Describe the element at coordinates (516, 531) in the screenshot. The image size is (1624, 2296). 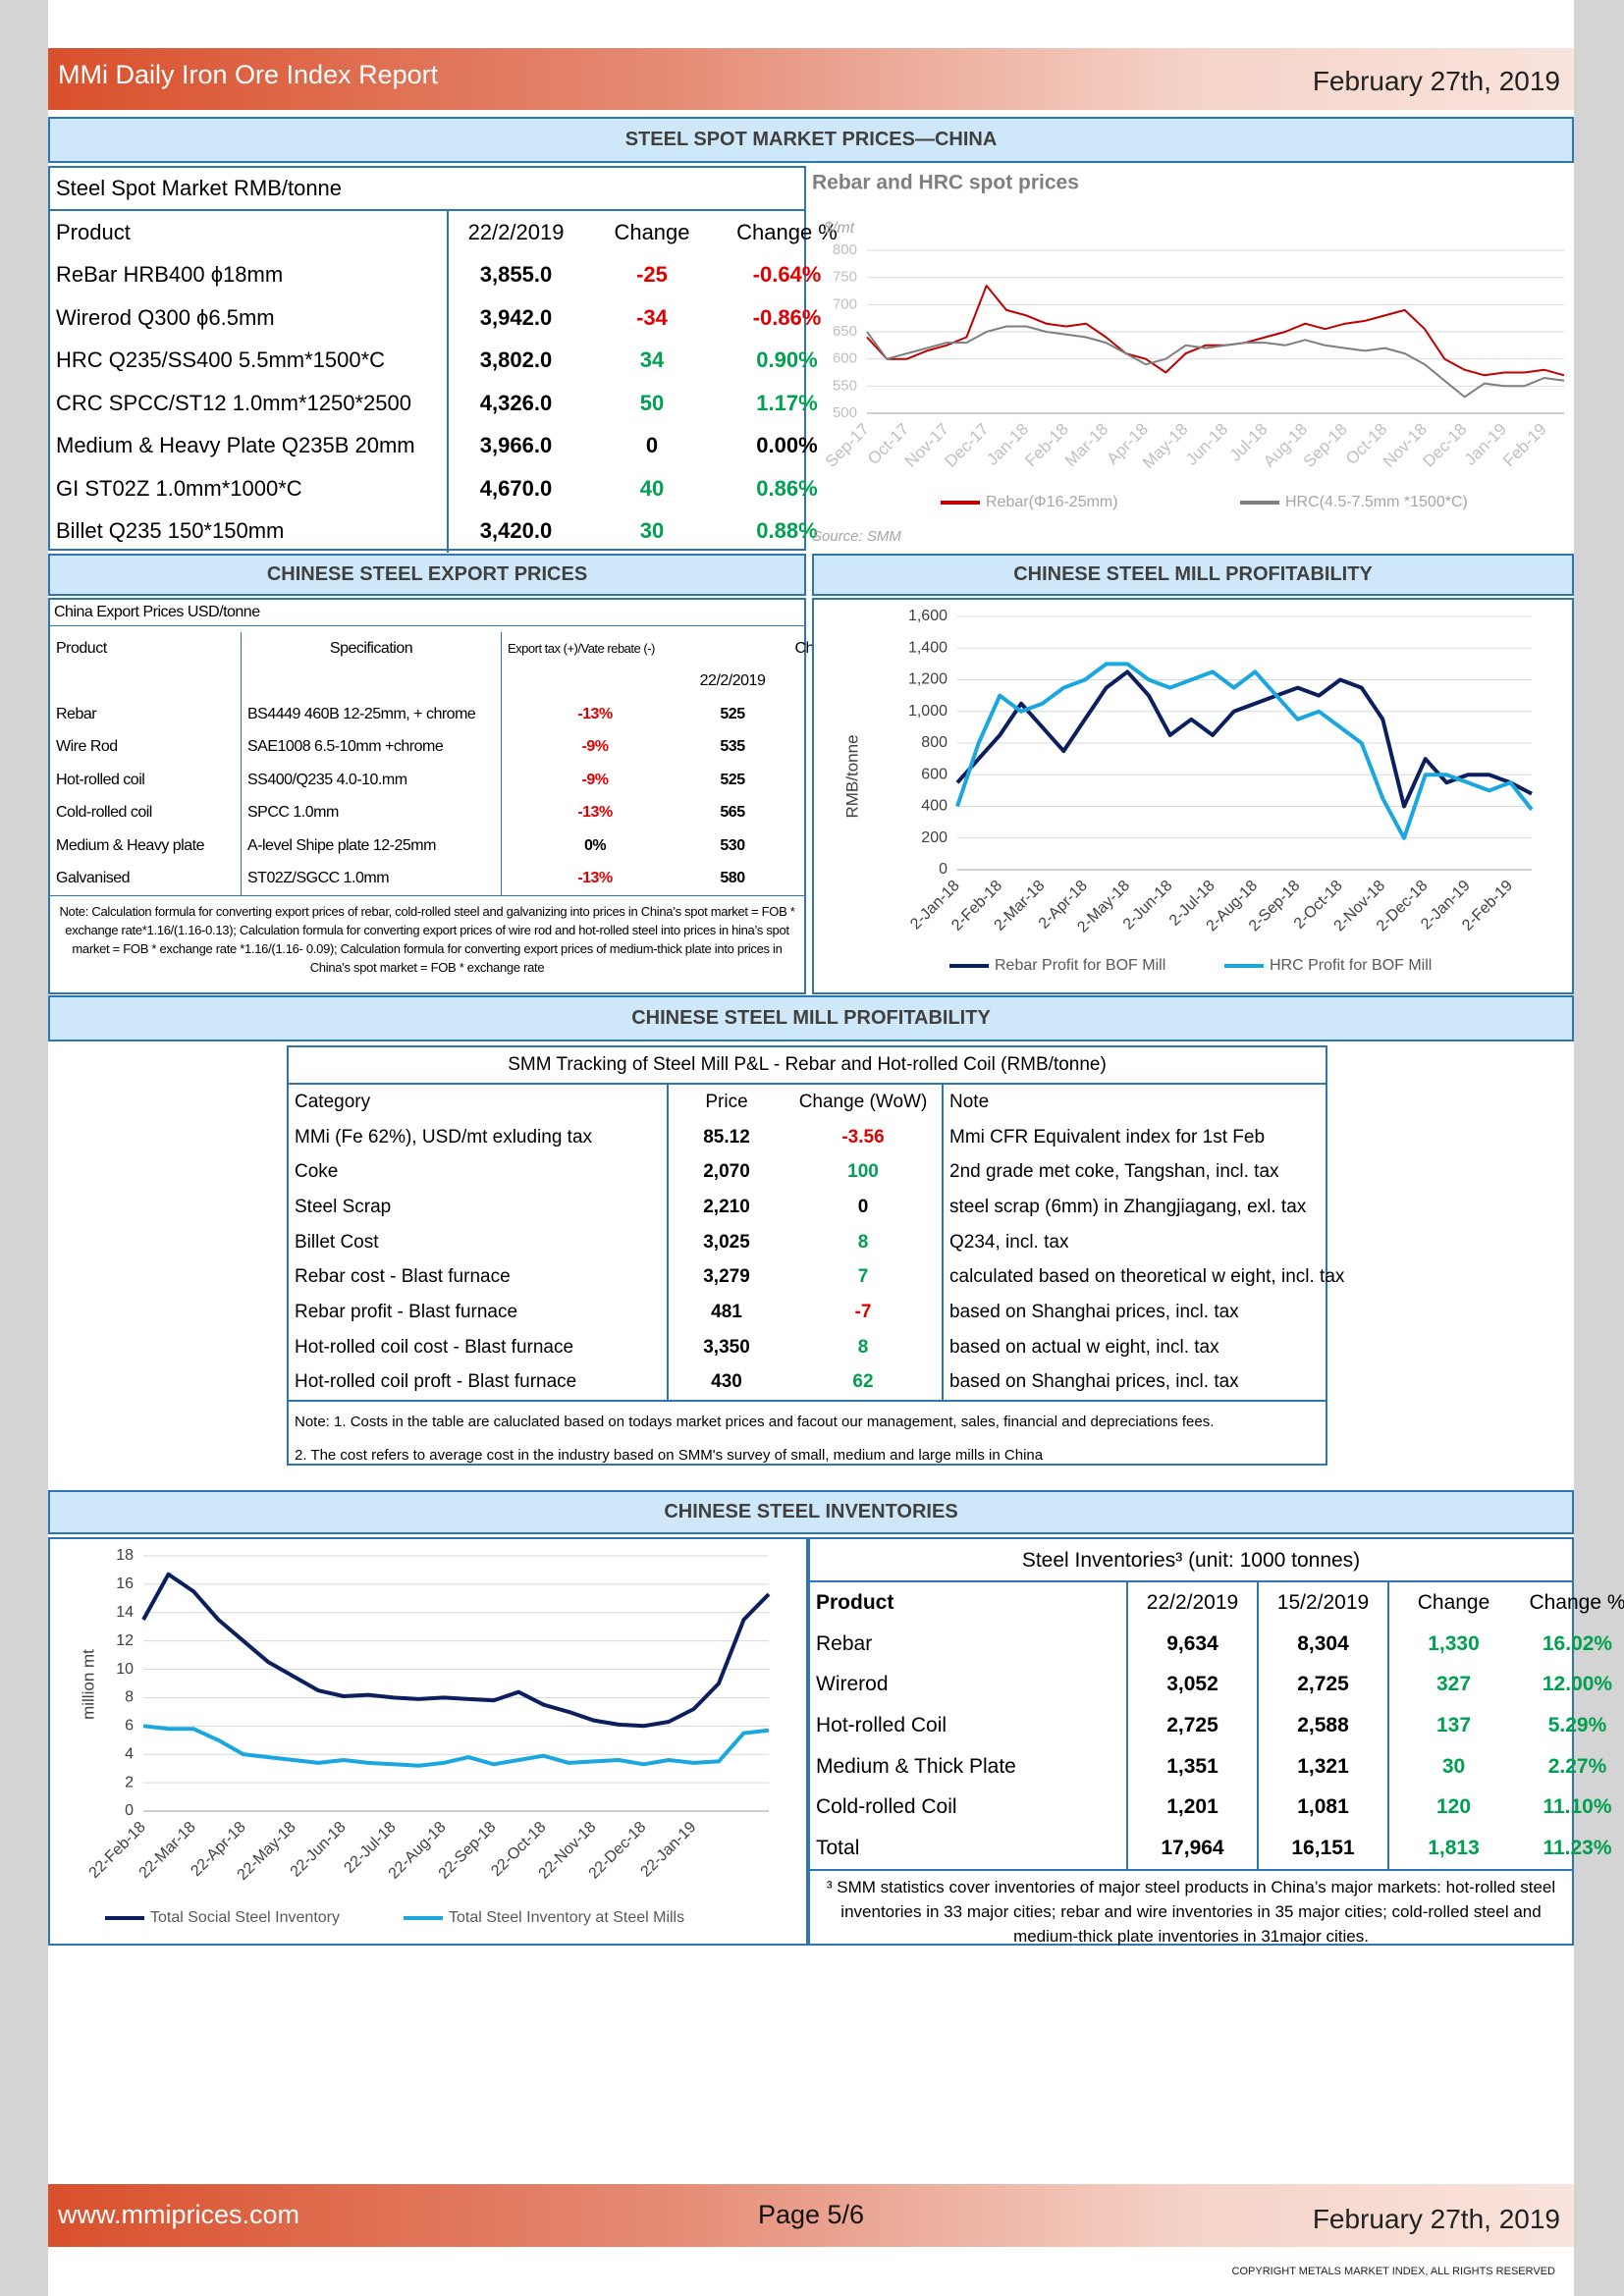
I see `table-cell: 3,420.0` at that location.